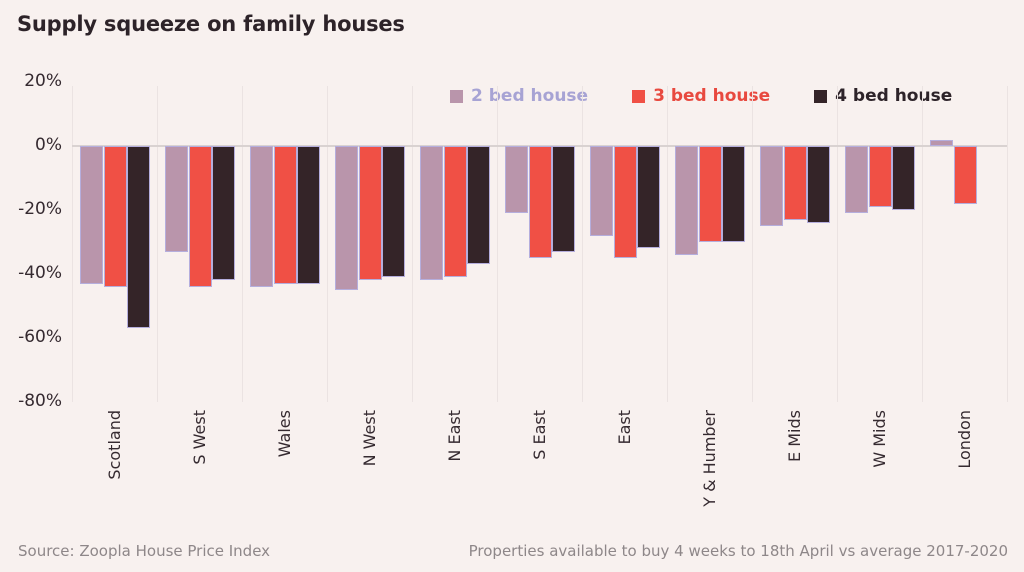 This screenshot has height=572, width=1024. What do you see at coordinates (818, 184) in the screenshot?
I see `bar-4-bed-house-E-Mids` at bounding box center [818, 184].